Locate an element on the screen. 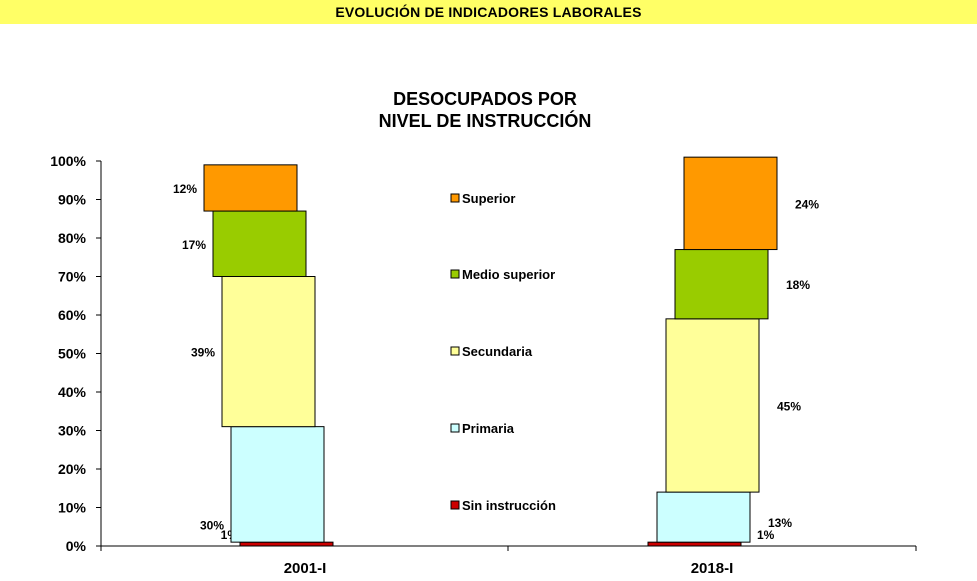  y-tick-label: 30% is located at coordinates (72, 431).